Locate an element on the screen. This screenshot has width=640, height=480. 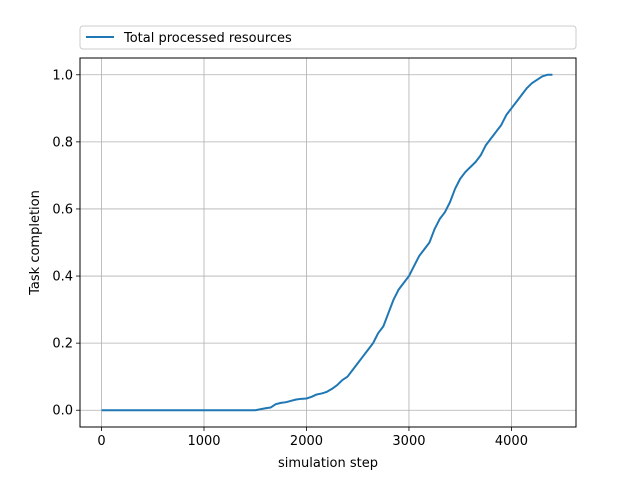
y-axis-label: Task completion is located at coordinates (35, 243).